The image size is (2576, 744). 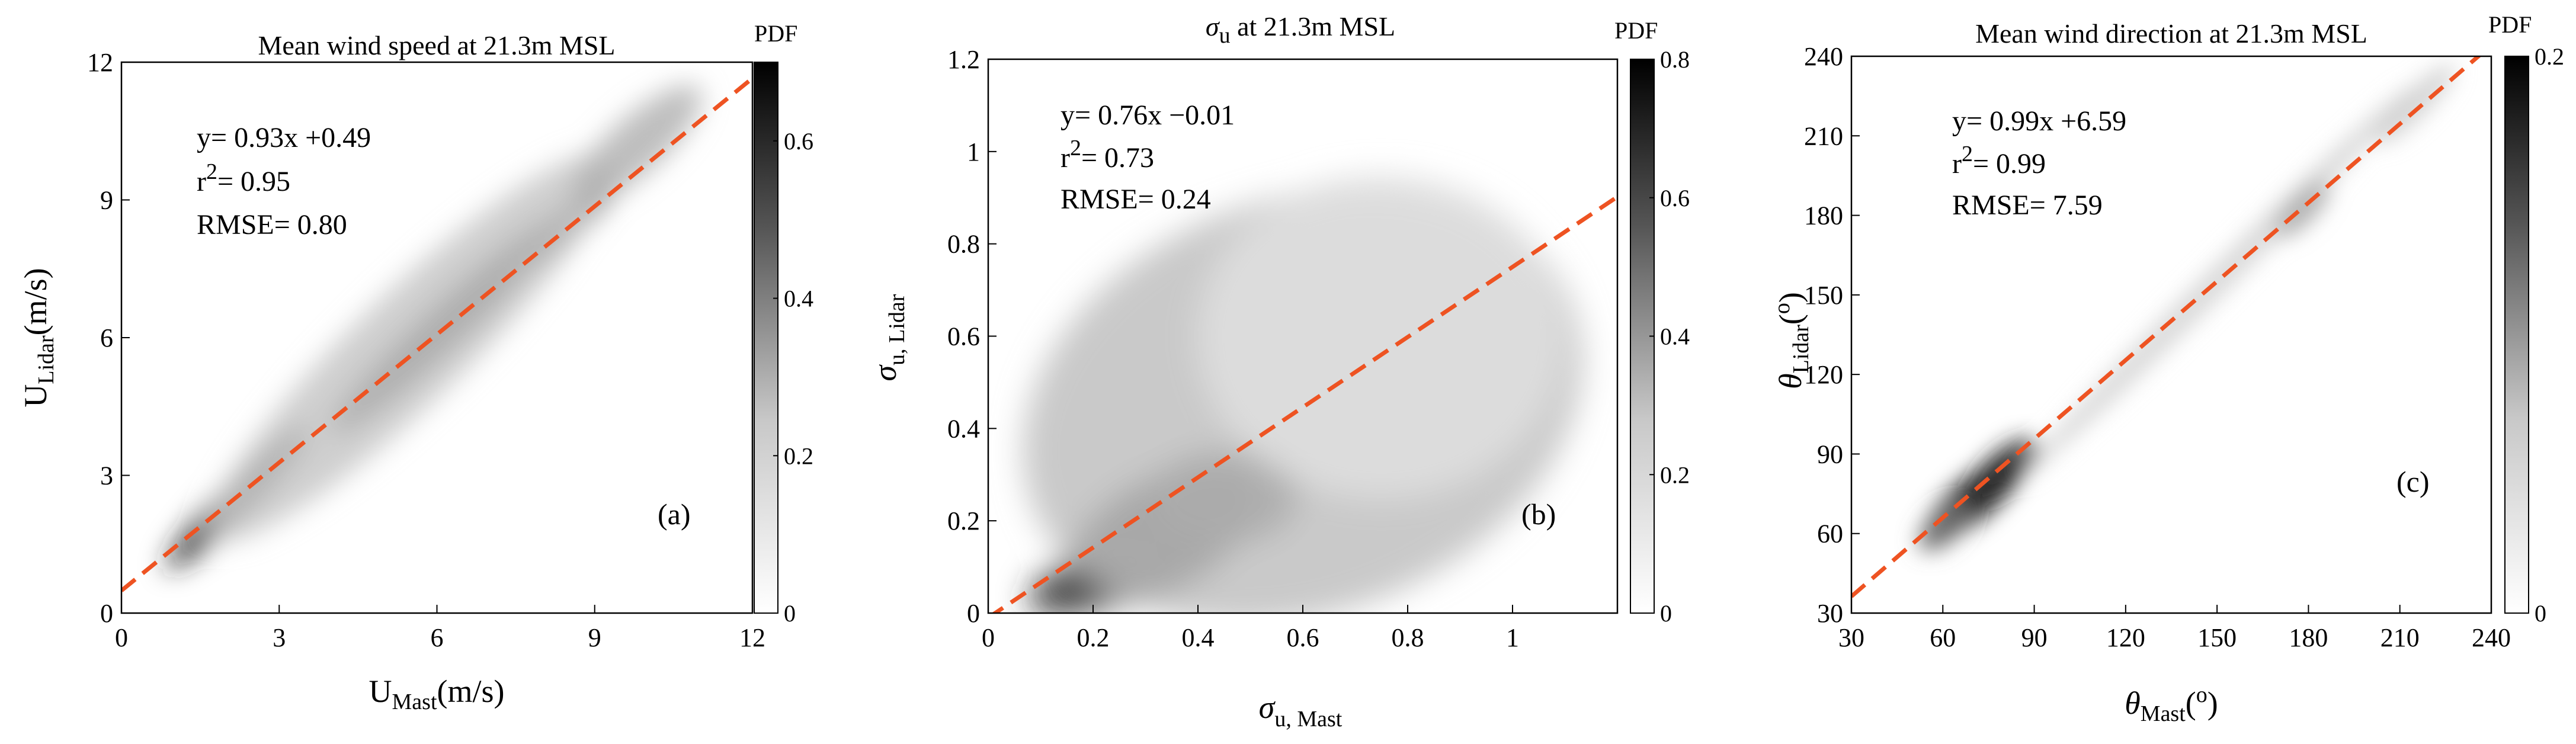 What do you see at coordinates (2413, 481) in the screenshot?
I see `panel-label-c: (c)` at bounding box center [2413, 481].